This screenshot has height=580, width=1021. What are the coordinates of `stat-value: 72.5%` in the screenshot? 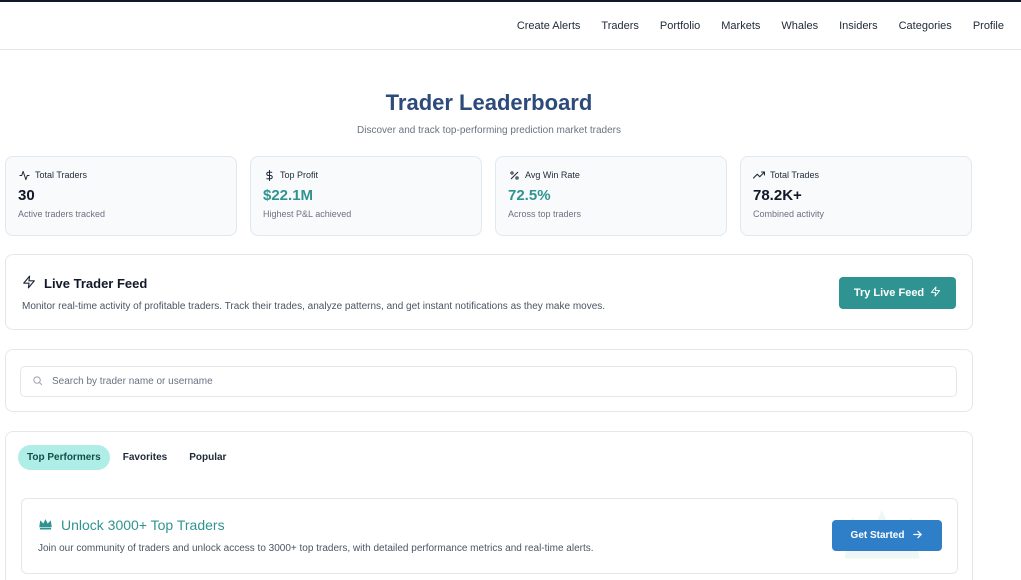 It's located at (529, 195).